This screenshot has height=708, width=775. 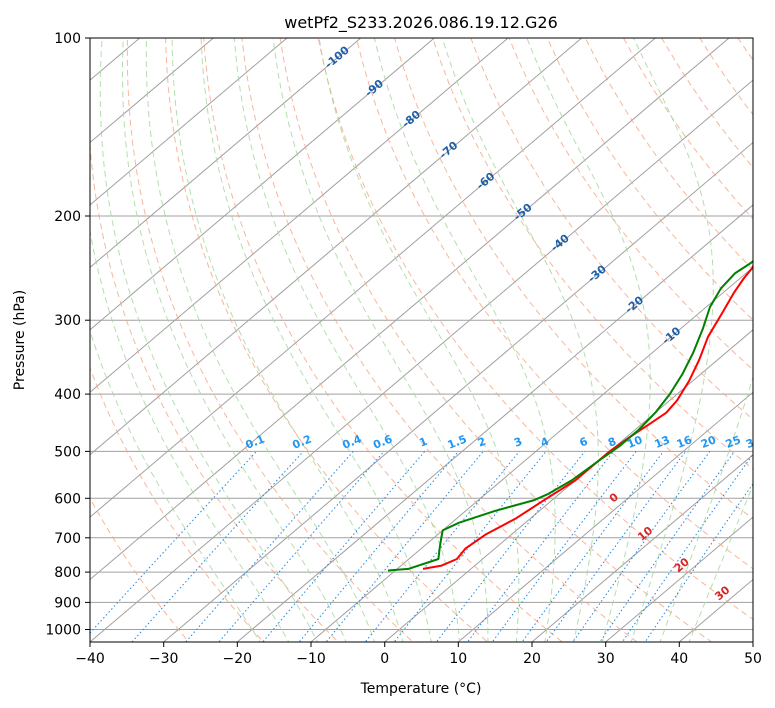 I want to click on y-tick-label: 500, so click(x=67, y=452).